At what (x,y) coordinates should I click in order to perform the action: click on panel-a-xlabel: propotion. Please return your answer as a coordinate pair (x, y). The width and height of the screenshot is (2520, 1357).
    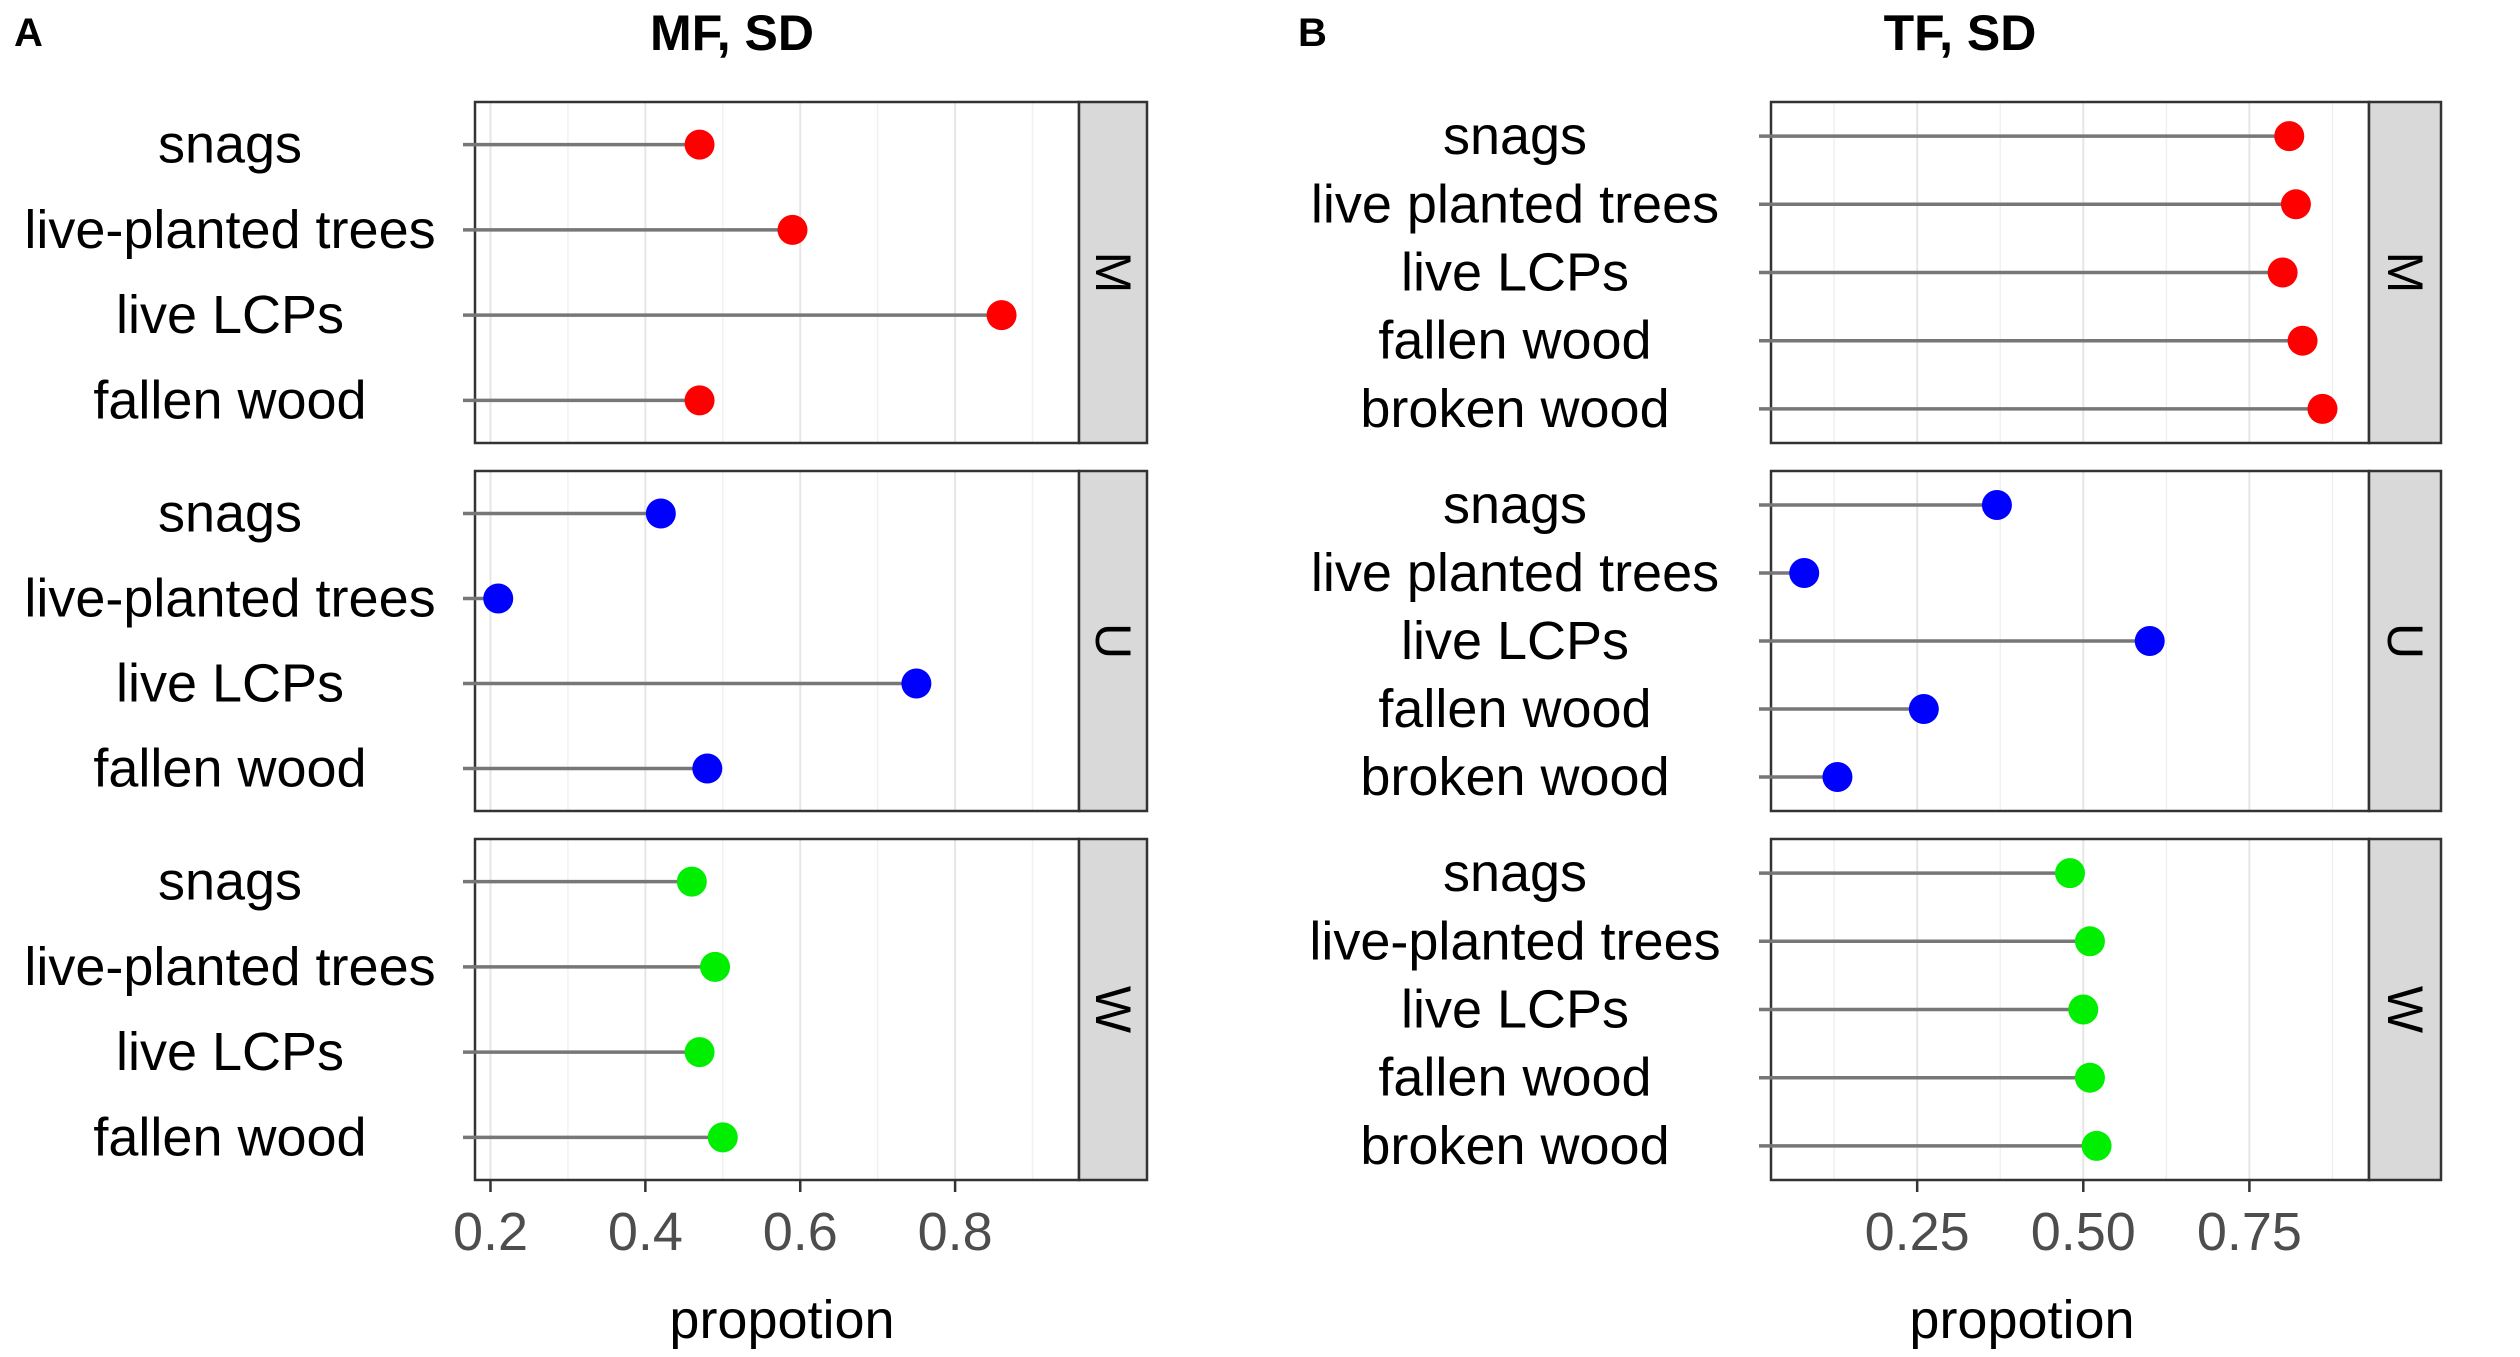
    Looking at the image, I should click on (781, 1320).